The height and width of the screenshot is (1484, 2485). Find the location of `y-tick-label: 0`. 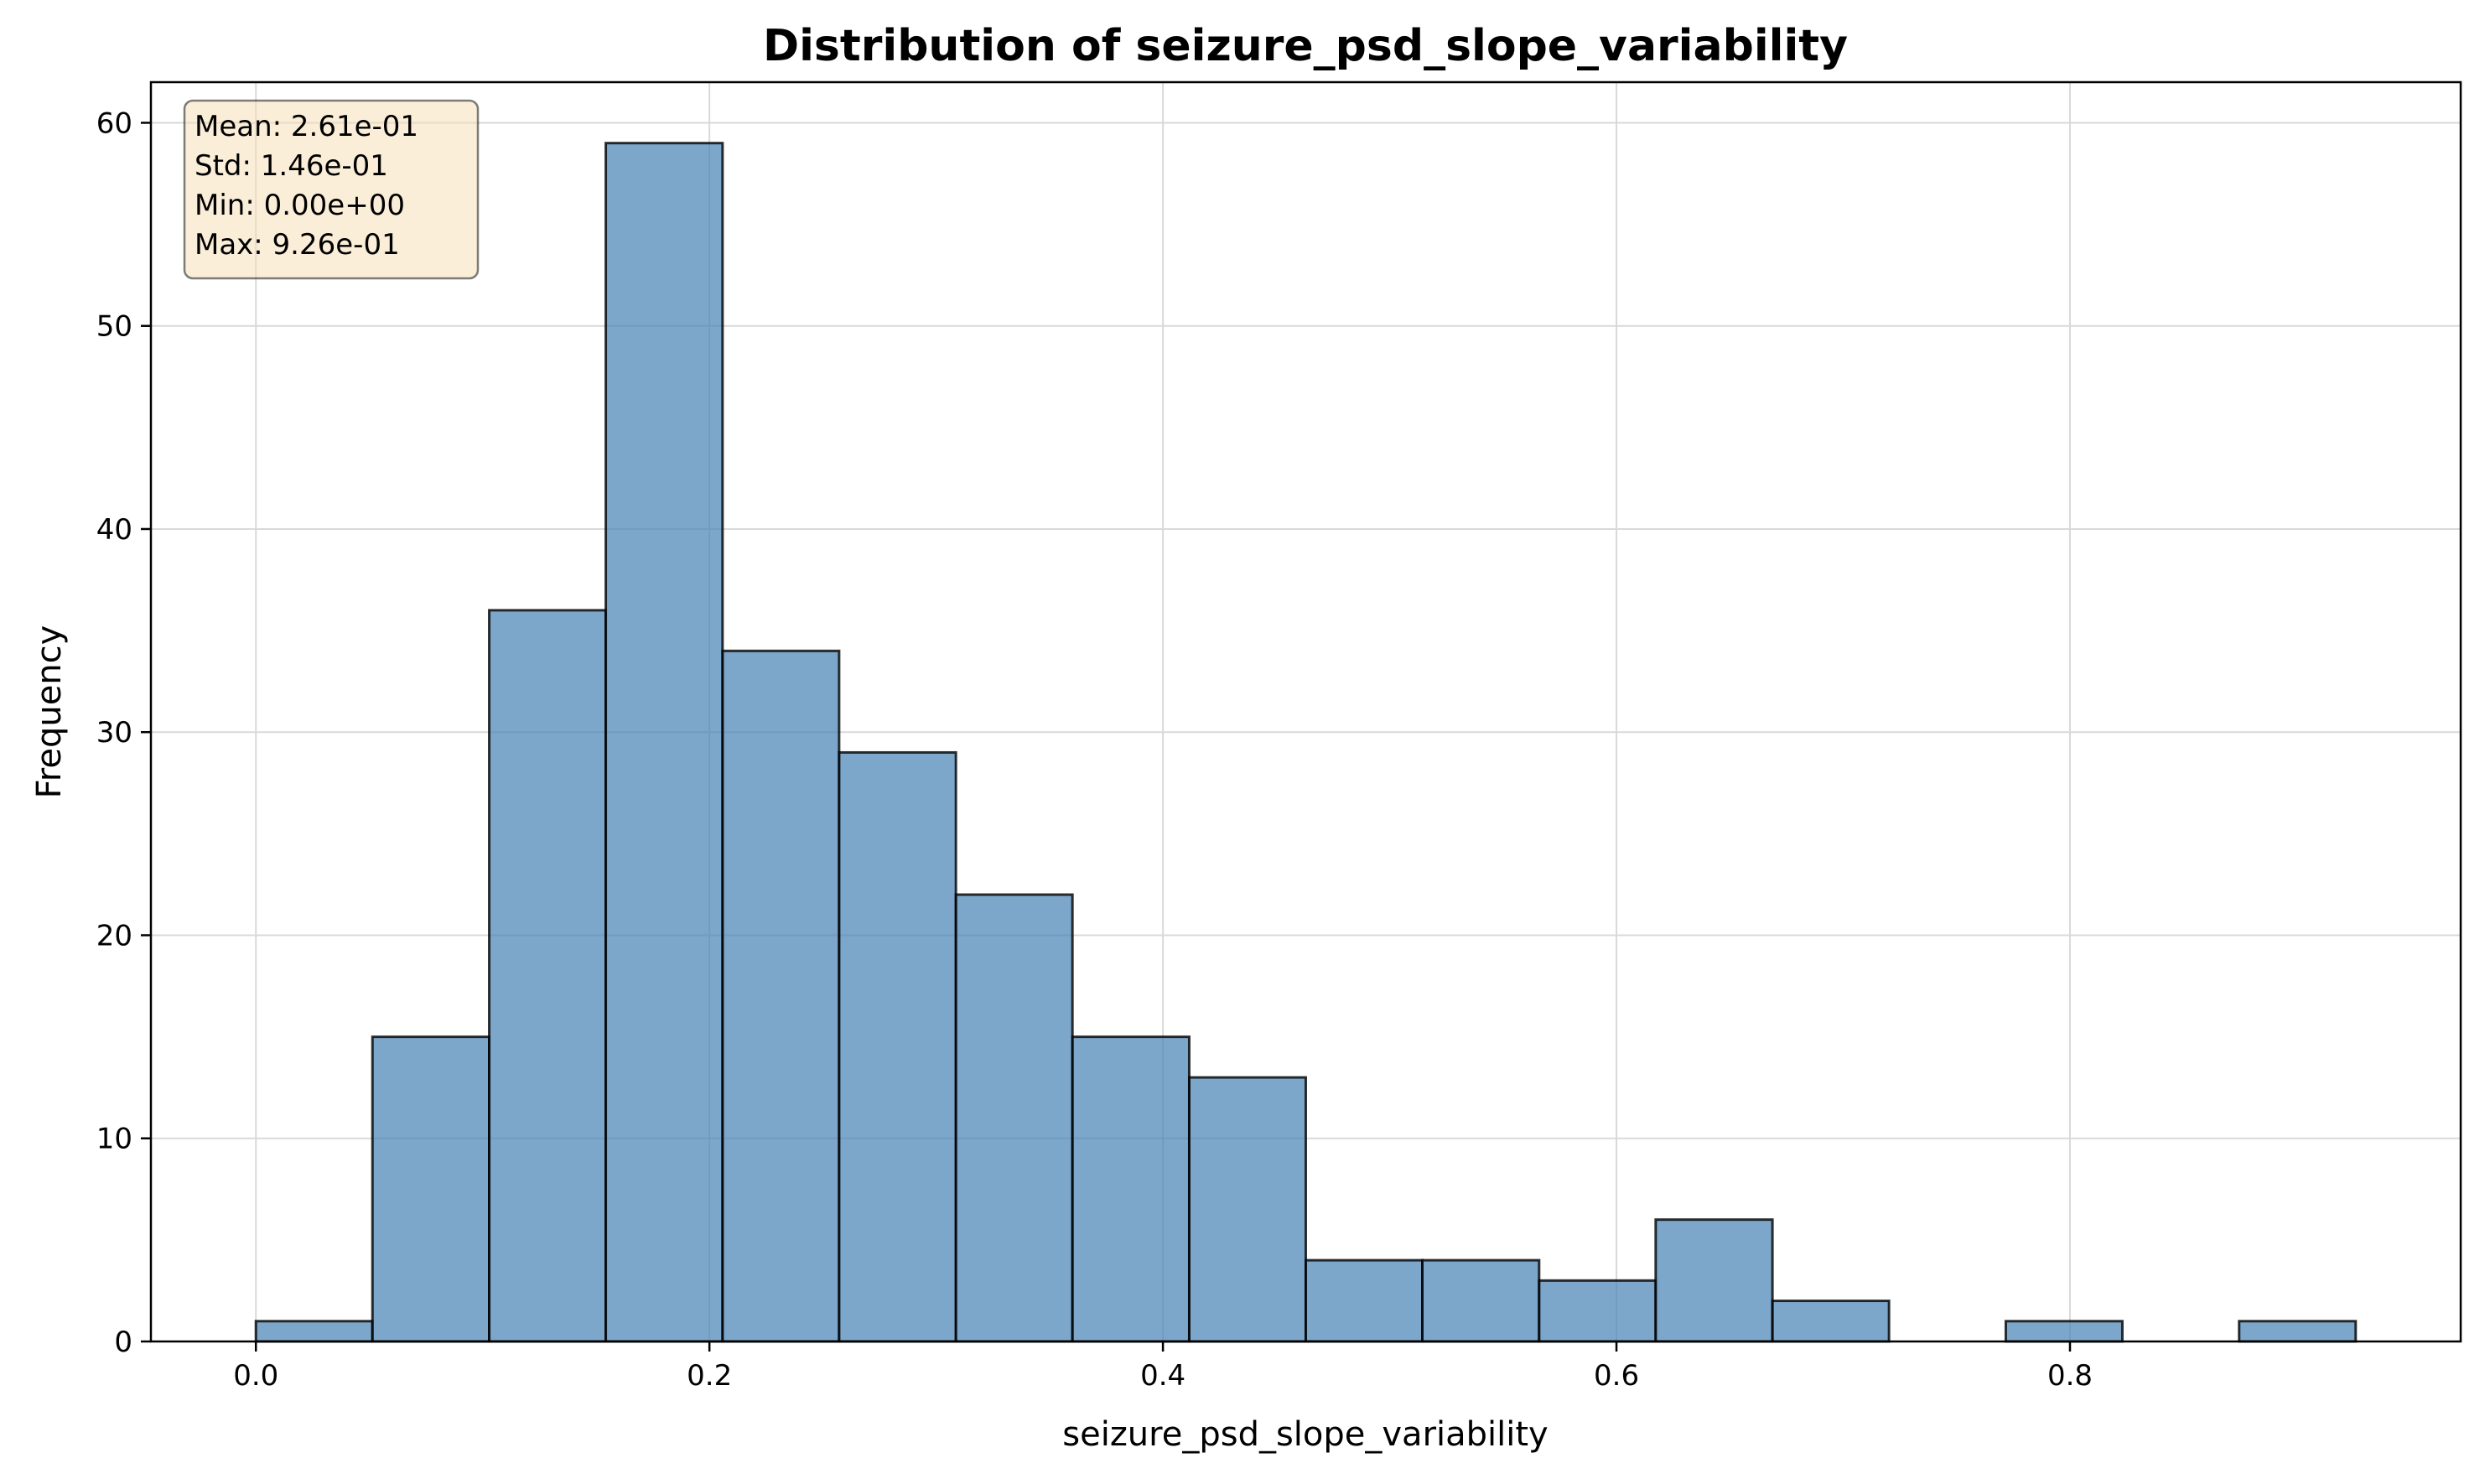

y-tick-label: 0 is located at coordinates (123, 1342).